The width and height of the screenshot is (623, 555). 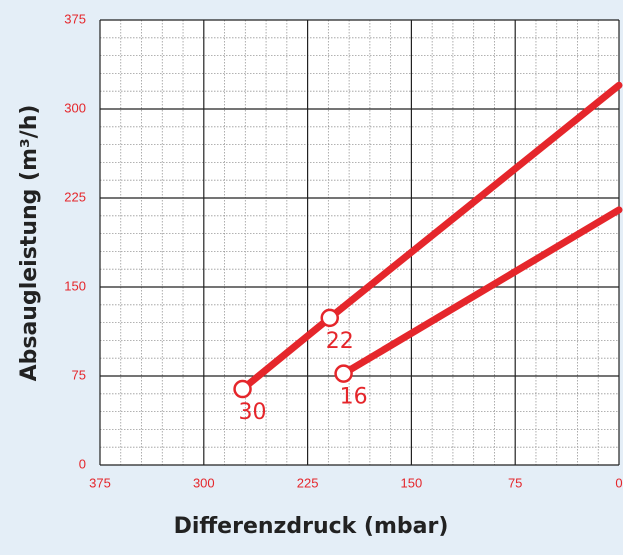 What do you see at coordinates (29, 243) in the screenshot?
I see `y-axis-title: Absaugleistung (m³/h)` at bounding box center [29, 243].